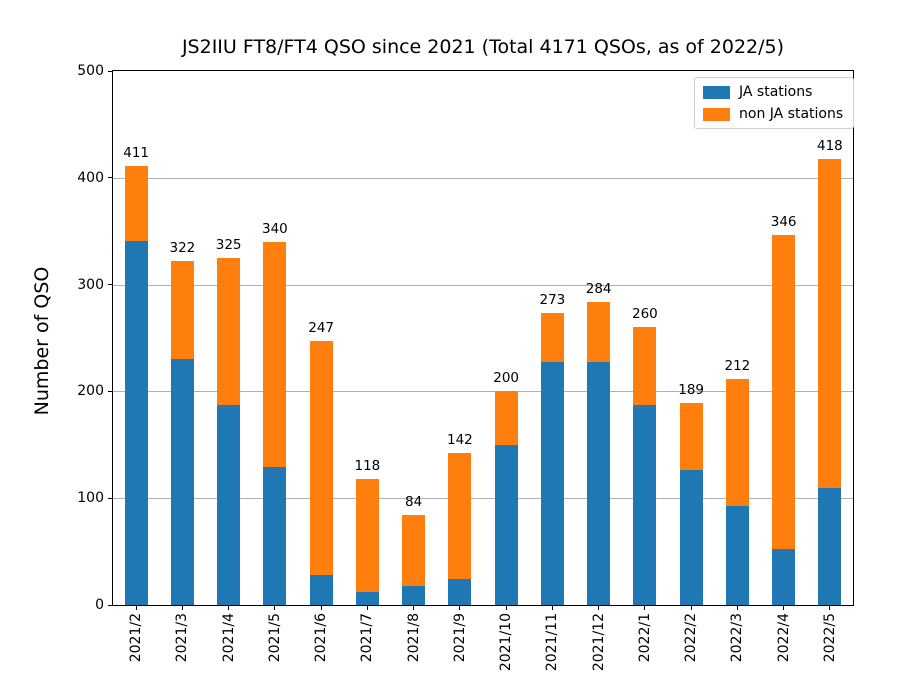  What do you see at coordinates (774, 103) in the screenshot?
I see `legend: JA stations non JA stations` at bounding box center [774, 103].